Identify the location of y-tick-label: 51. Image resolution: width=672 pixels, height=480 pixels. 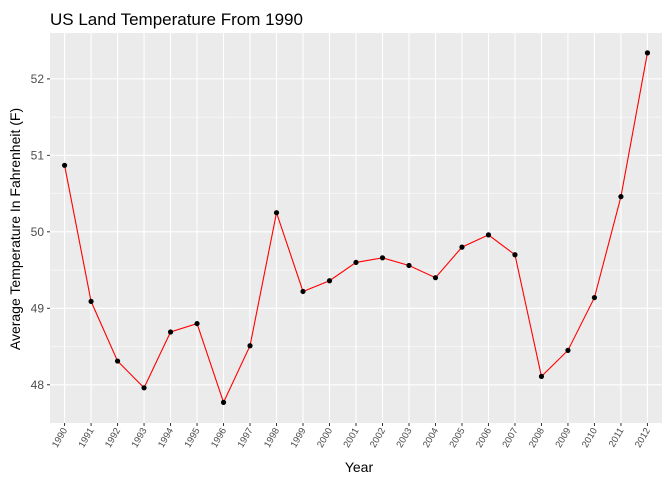
(38, 155).